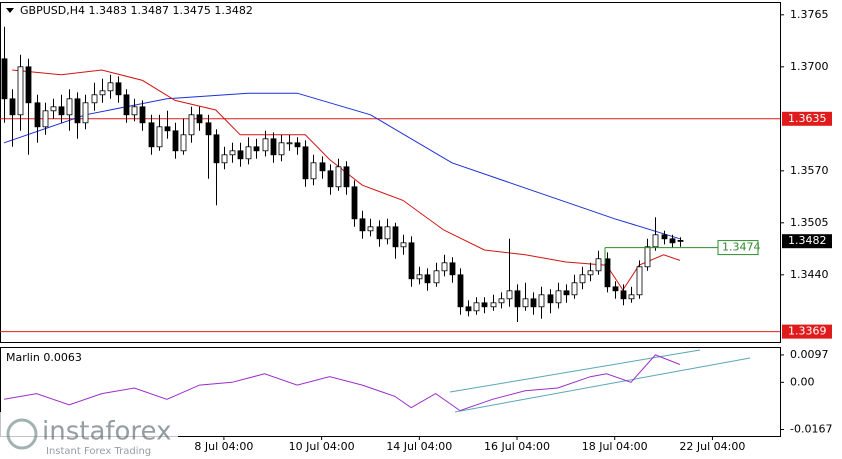  What do you see at coordinates (136, 10) in the screenshot?
I see `chart-title: GBPUSD,H4 1.3483 1.3487 1.3475 1.3482` at bounding box center [136, 10].